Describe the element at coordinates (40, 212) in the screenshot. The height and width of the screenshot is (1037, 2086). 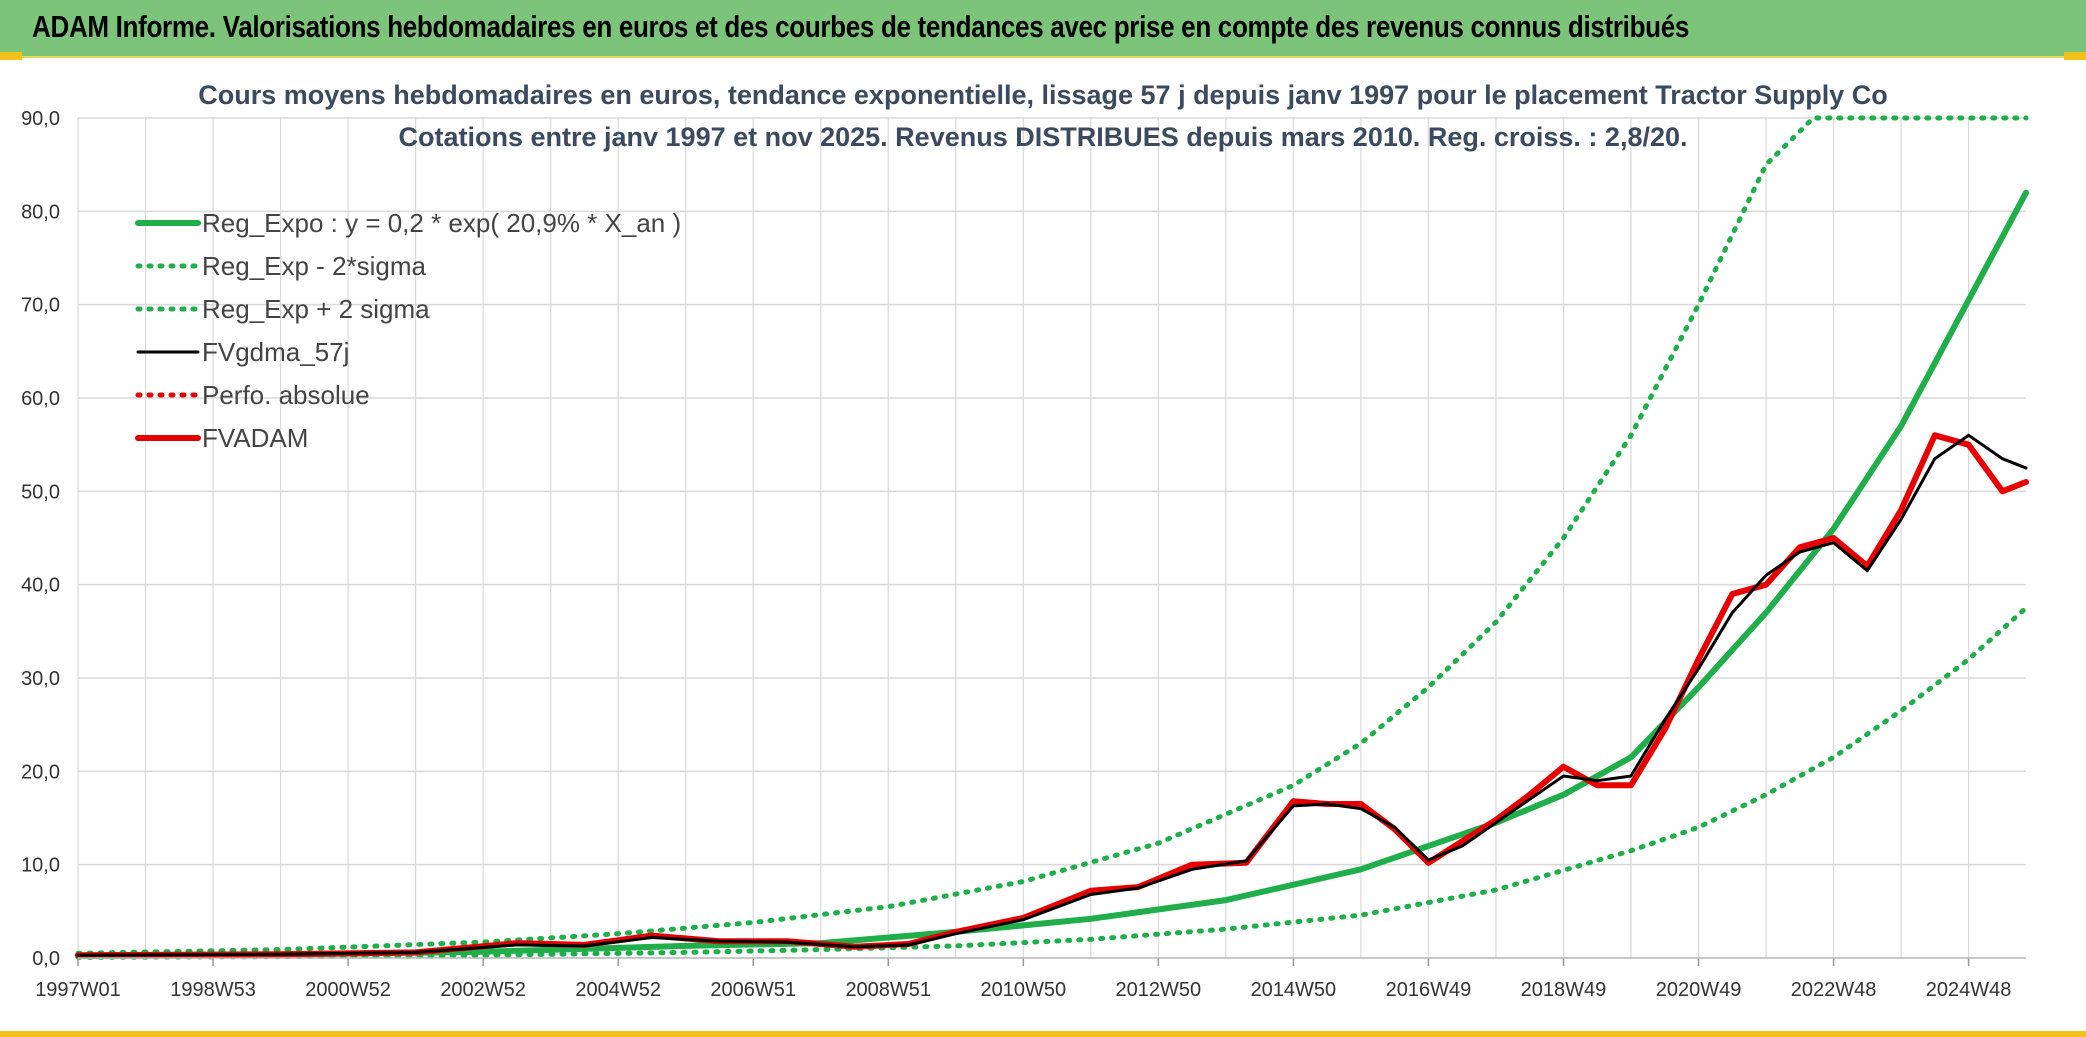
I see `y-tick-label: 80,0` at that location.